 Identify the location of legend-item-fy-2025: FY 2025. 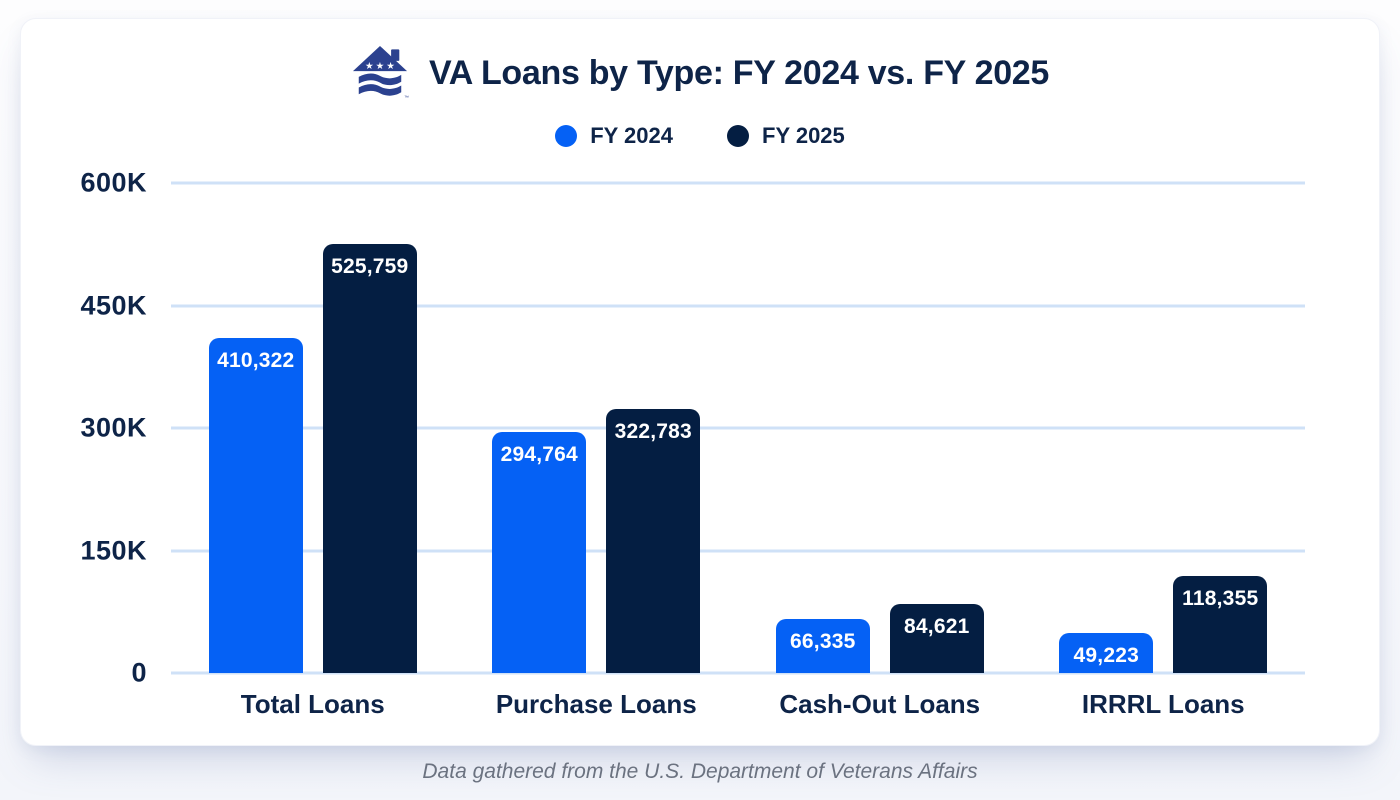
(786, 136).